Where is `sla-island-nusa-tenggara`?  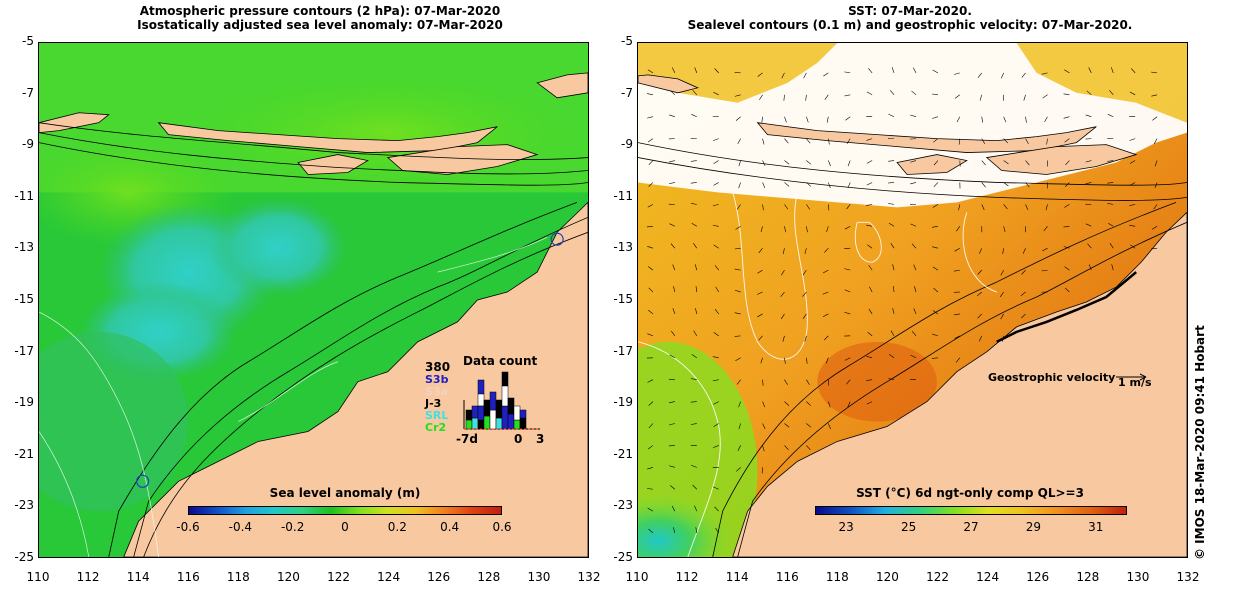 sla-island-nusa-tenggara is located at coordinates (327, 137).